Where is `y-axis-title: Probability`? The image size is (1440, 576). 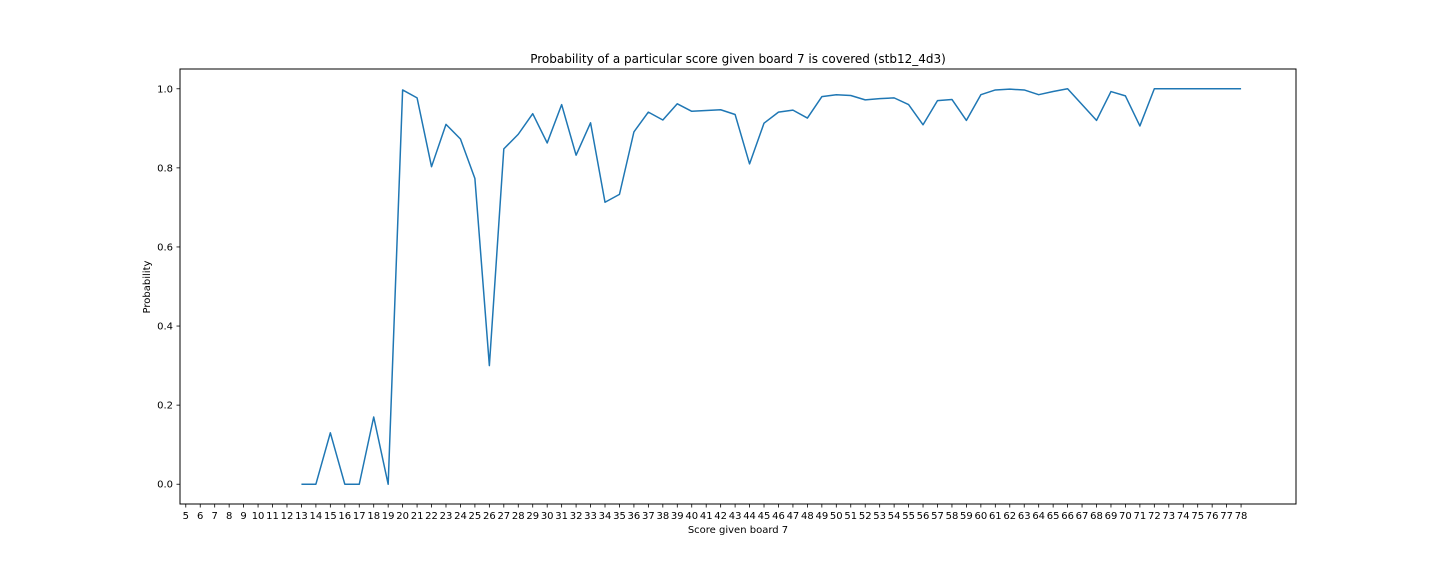
y-axis-title: Probability is located at coordinates (147, 286).